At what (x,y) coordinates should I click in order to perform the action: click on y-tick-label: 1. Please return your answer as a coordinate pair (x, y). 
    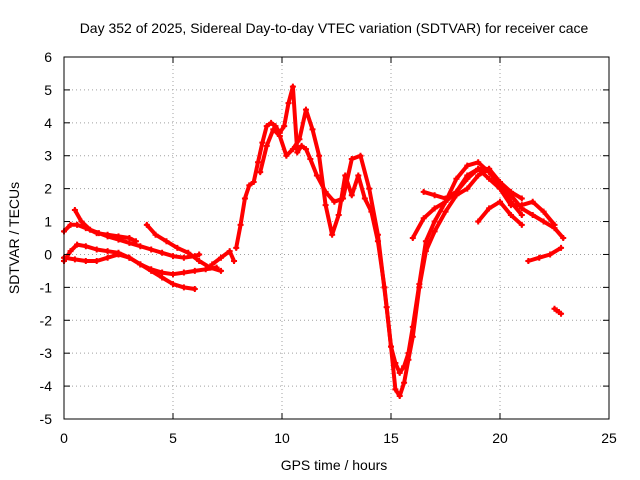
    Looking at the image, I should click on (48, 222).